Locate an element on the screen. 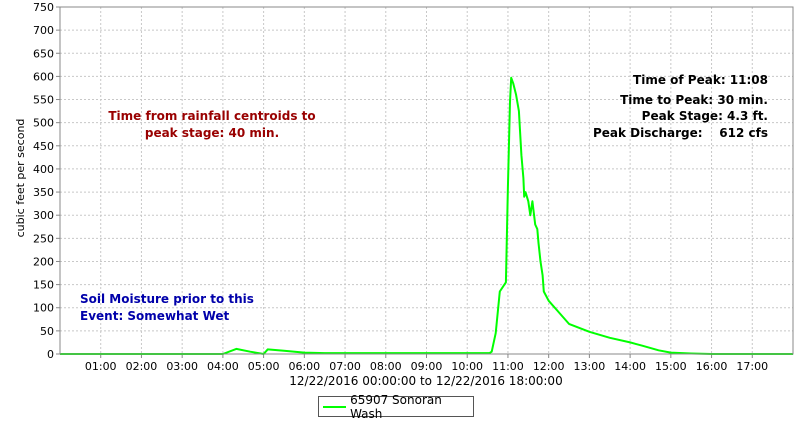 Image resolution: width=800 pixels, height=421 pixels. y-tick-label: 650 is located at coordinates (43, 53).